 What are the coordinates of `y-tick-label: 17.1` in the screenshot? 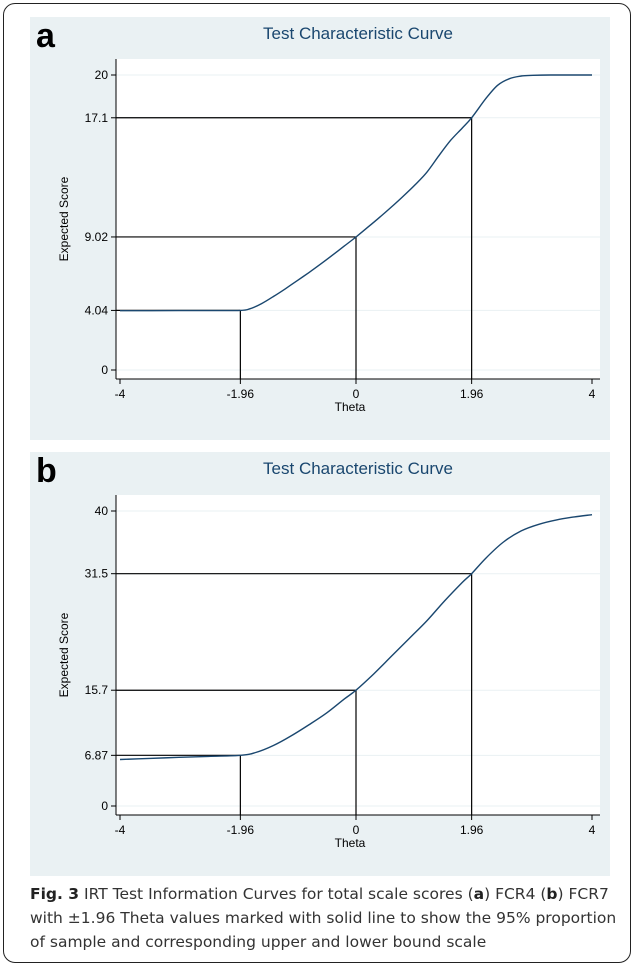 It's located at (97, 118).